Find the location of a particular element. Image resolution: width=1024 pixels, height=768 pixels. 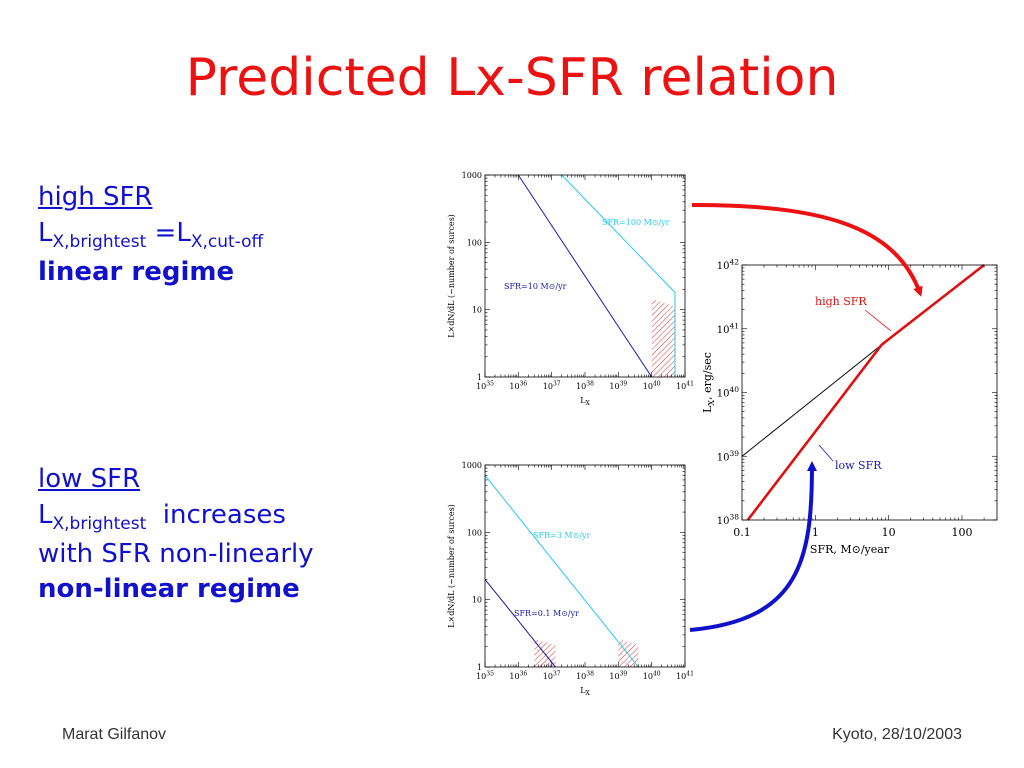

high-sfr-heading: high SFR is located at coordinates (95, 197).